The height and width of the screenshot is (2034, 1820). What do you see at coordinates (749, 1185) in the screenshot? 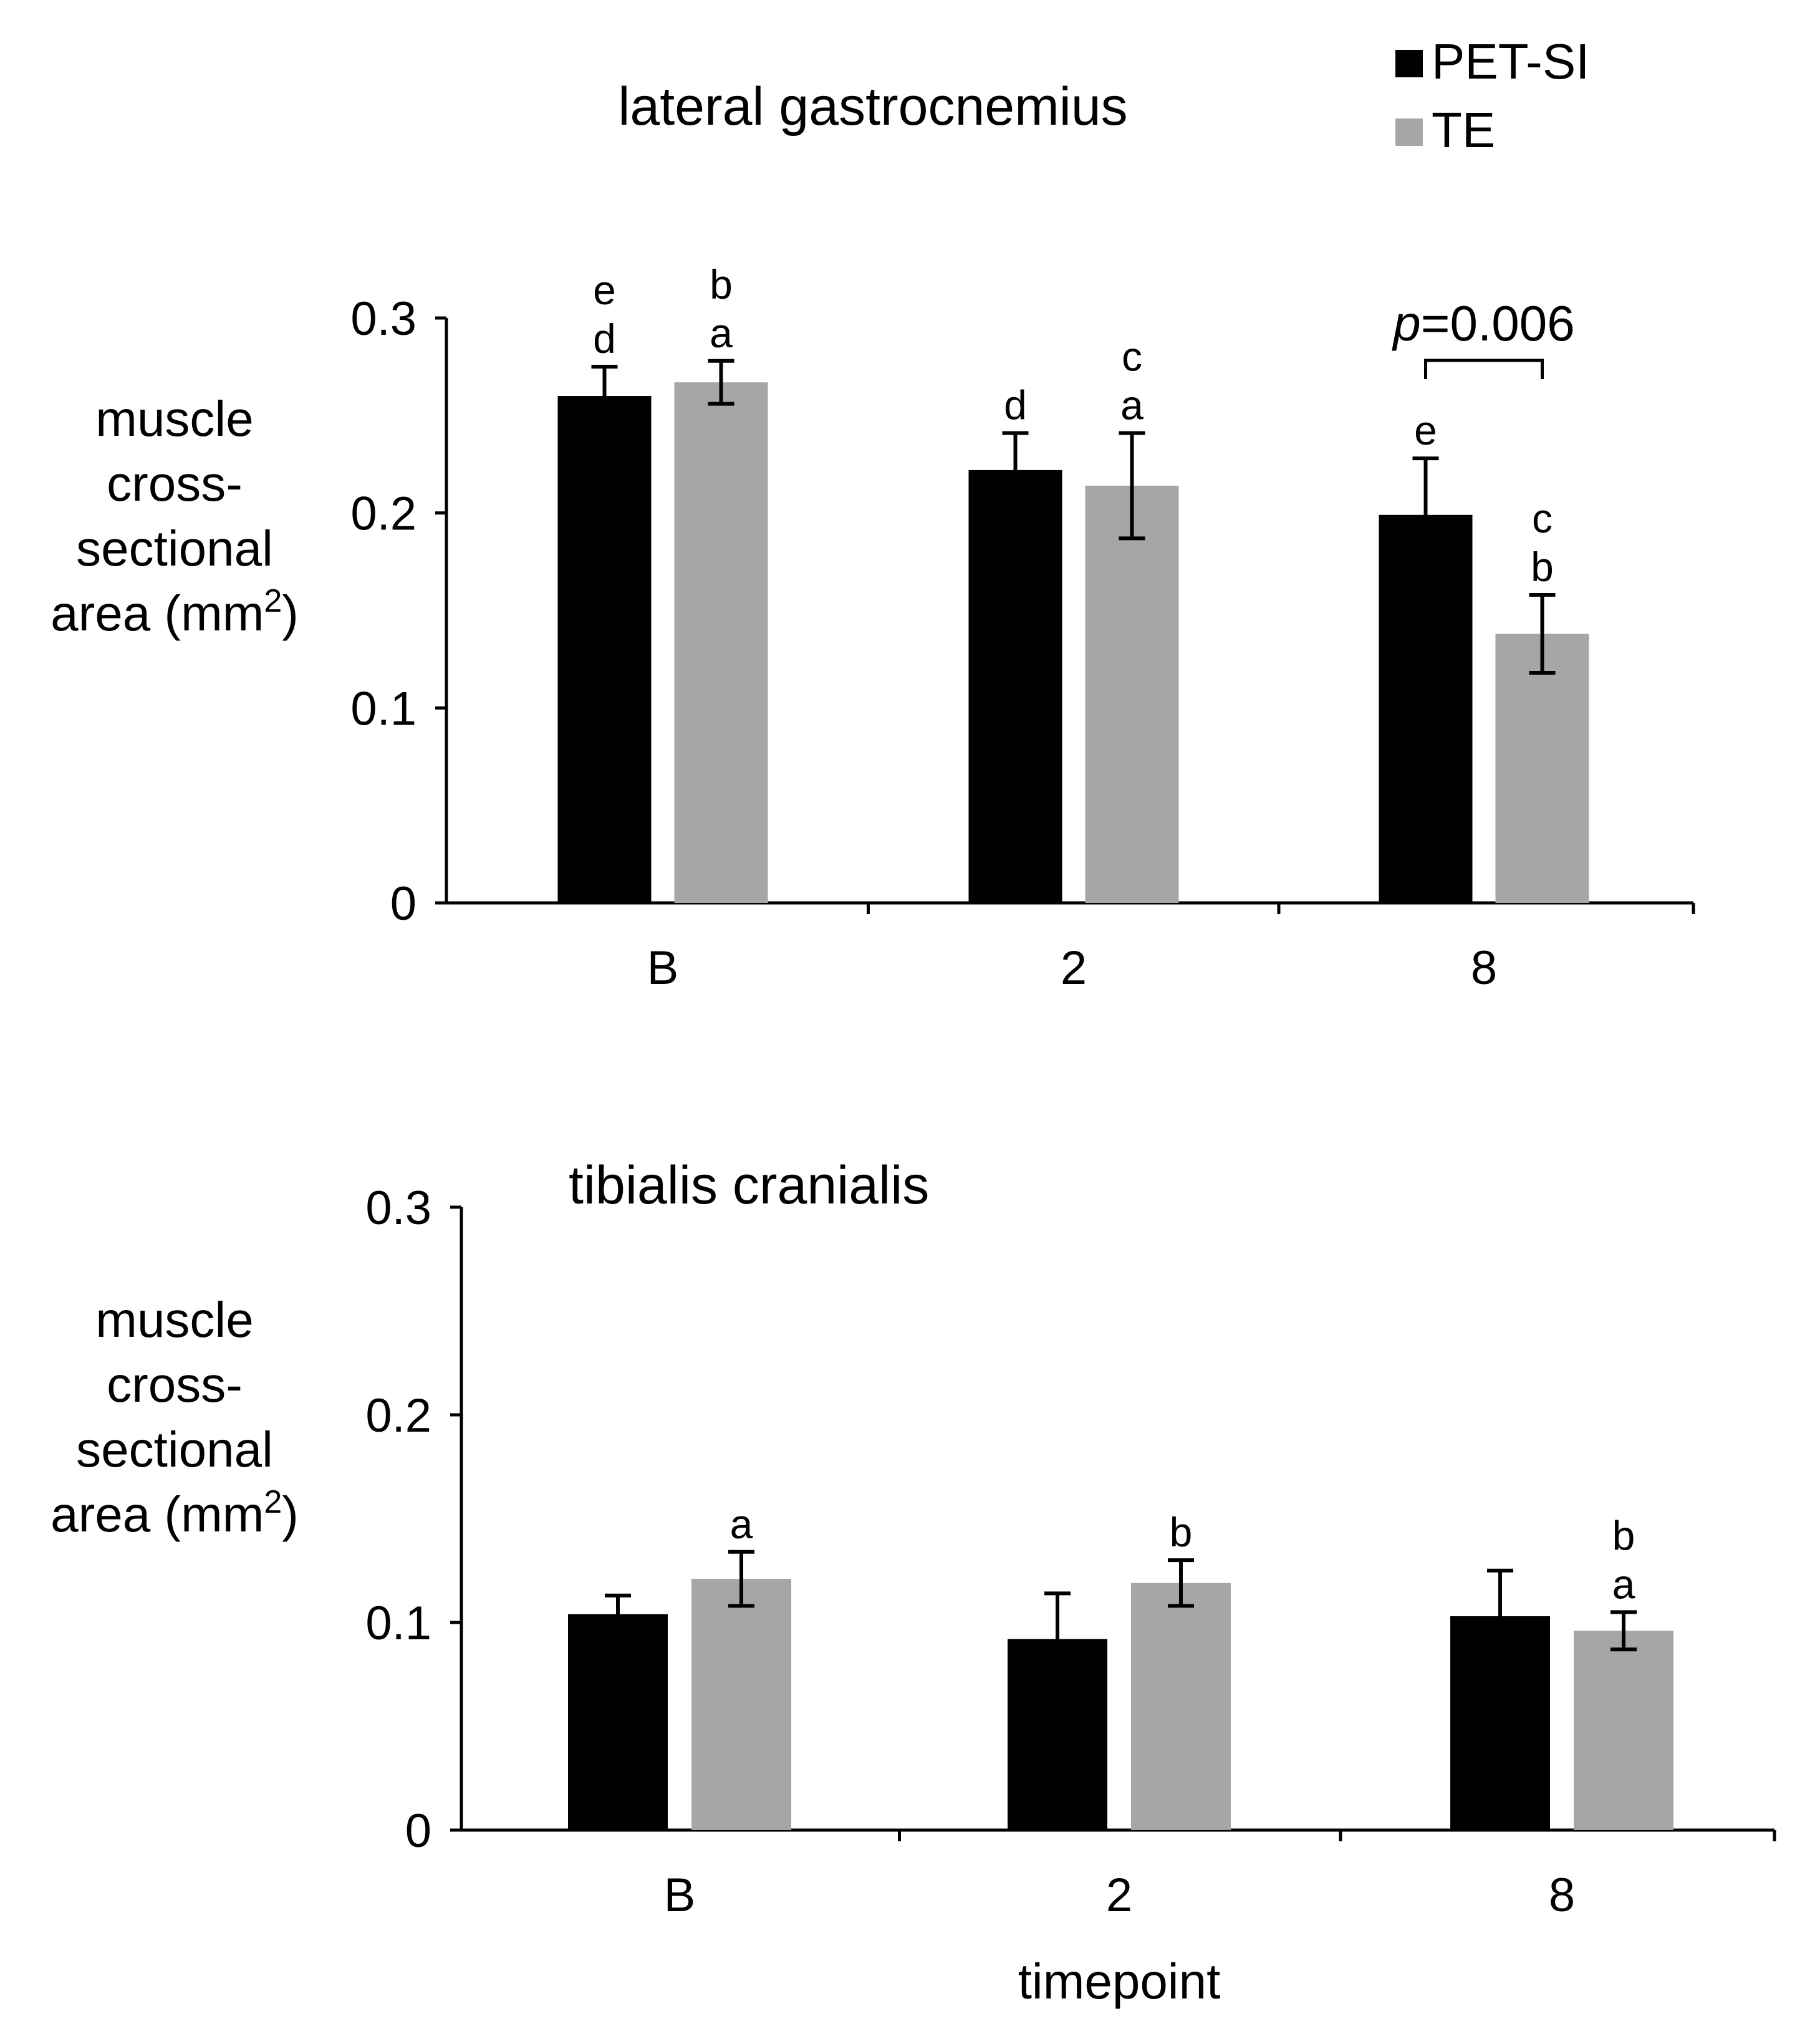
I see `chart-title: tibialis cranialis` at bounding box center [749, 1185].